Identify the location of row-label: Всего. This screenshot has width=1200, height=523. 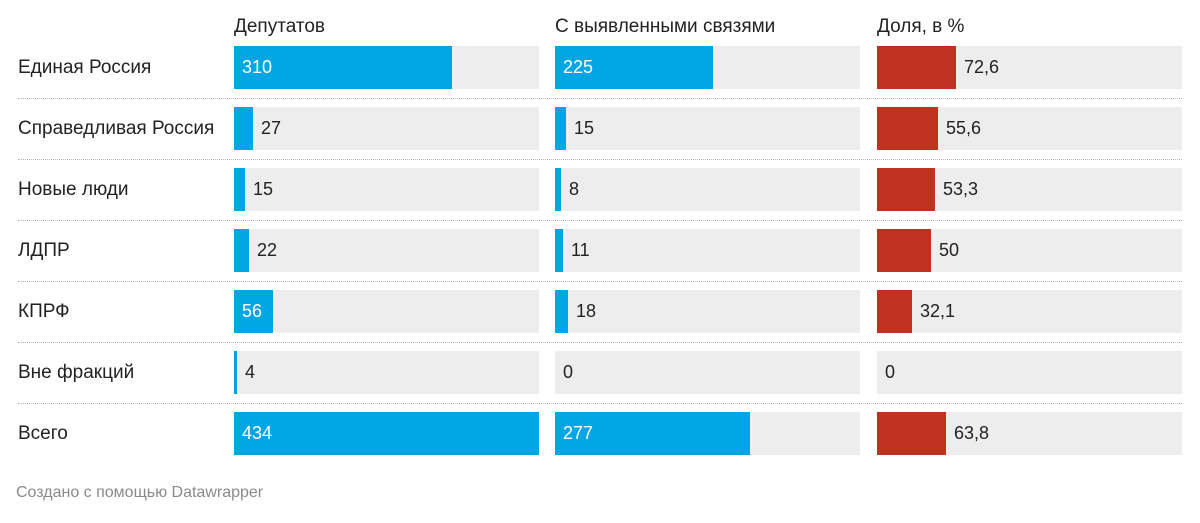
(43, 433).